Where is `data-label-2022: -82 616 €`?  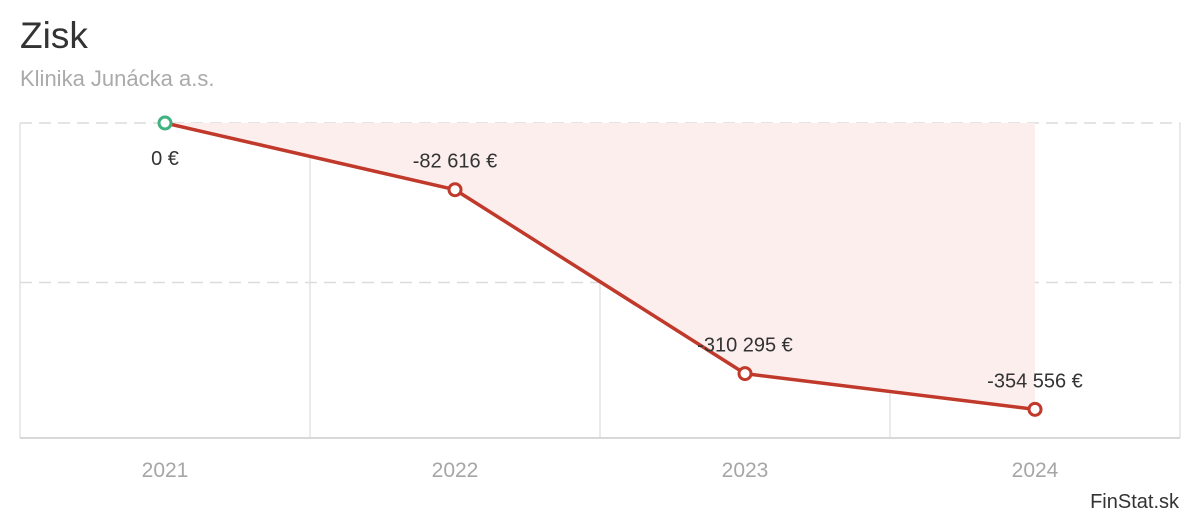
data-label-2022: -82 616 € is located at coordinates (455, 162).